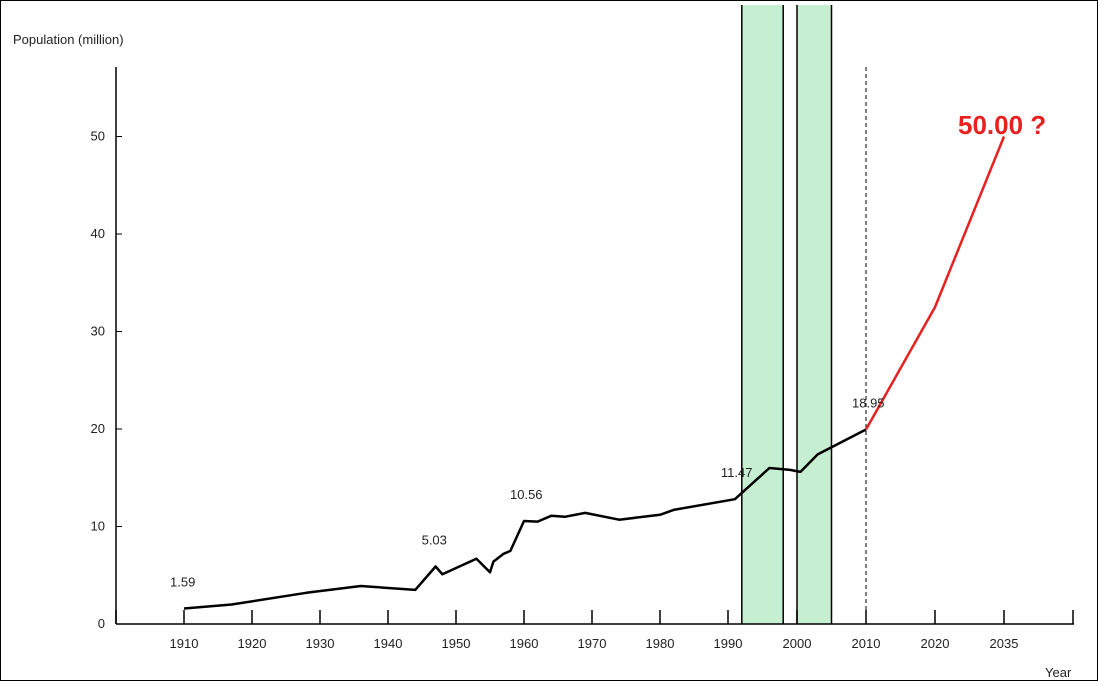 The image size is (1098, 681). Describe the element at coordinates (728, 643) in the screenshot. I see `x-tick-label-1990: 1990` at that location.